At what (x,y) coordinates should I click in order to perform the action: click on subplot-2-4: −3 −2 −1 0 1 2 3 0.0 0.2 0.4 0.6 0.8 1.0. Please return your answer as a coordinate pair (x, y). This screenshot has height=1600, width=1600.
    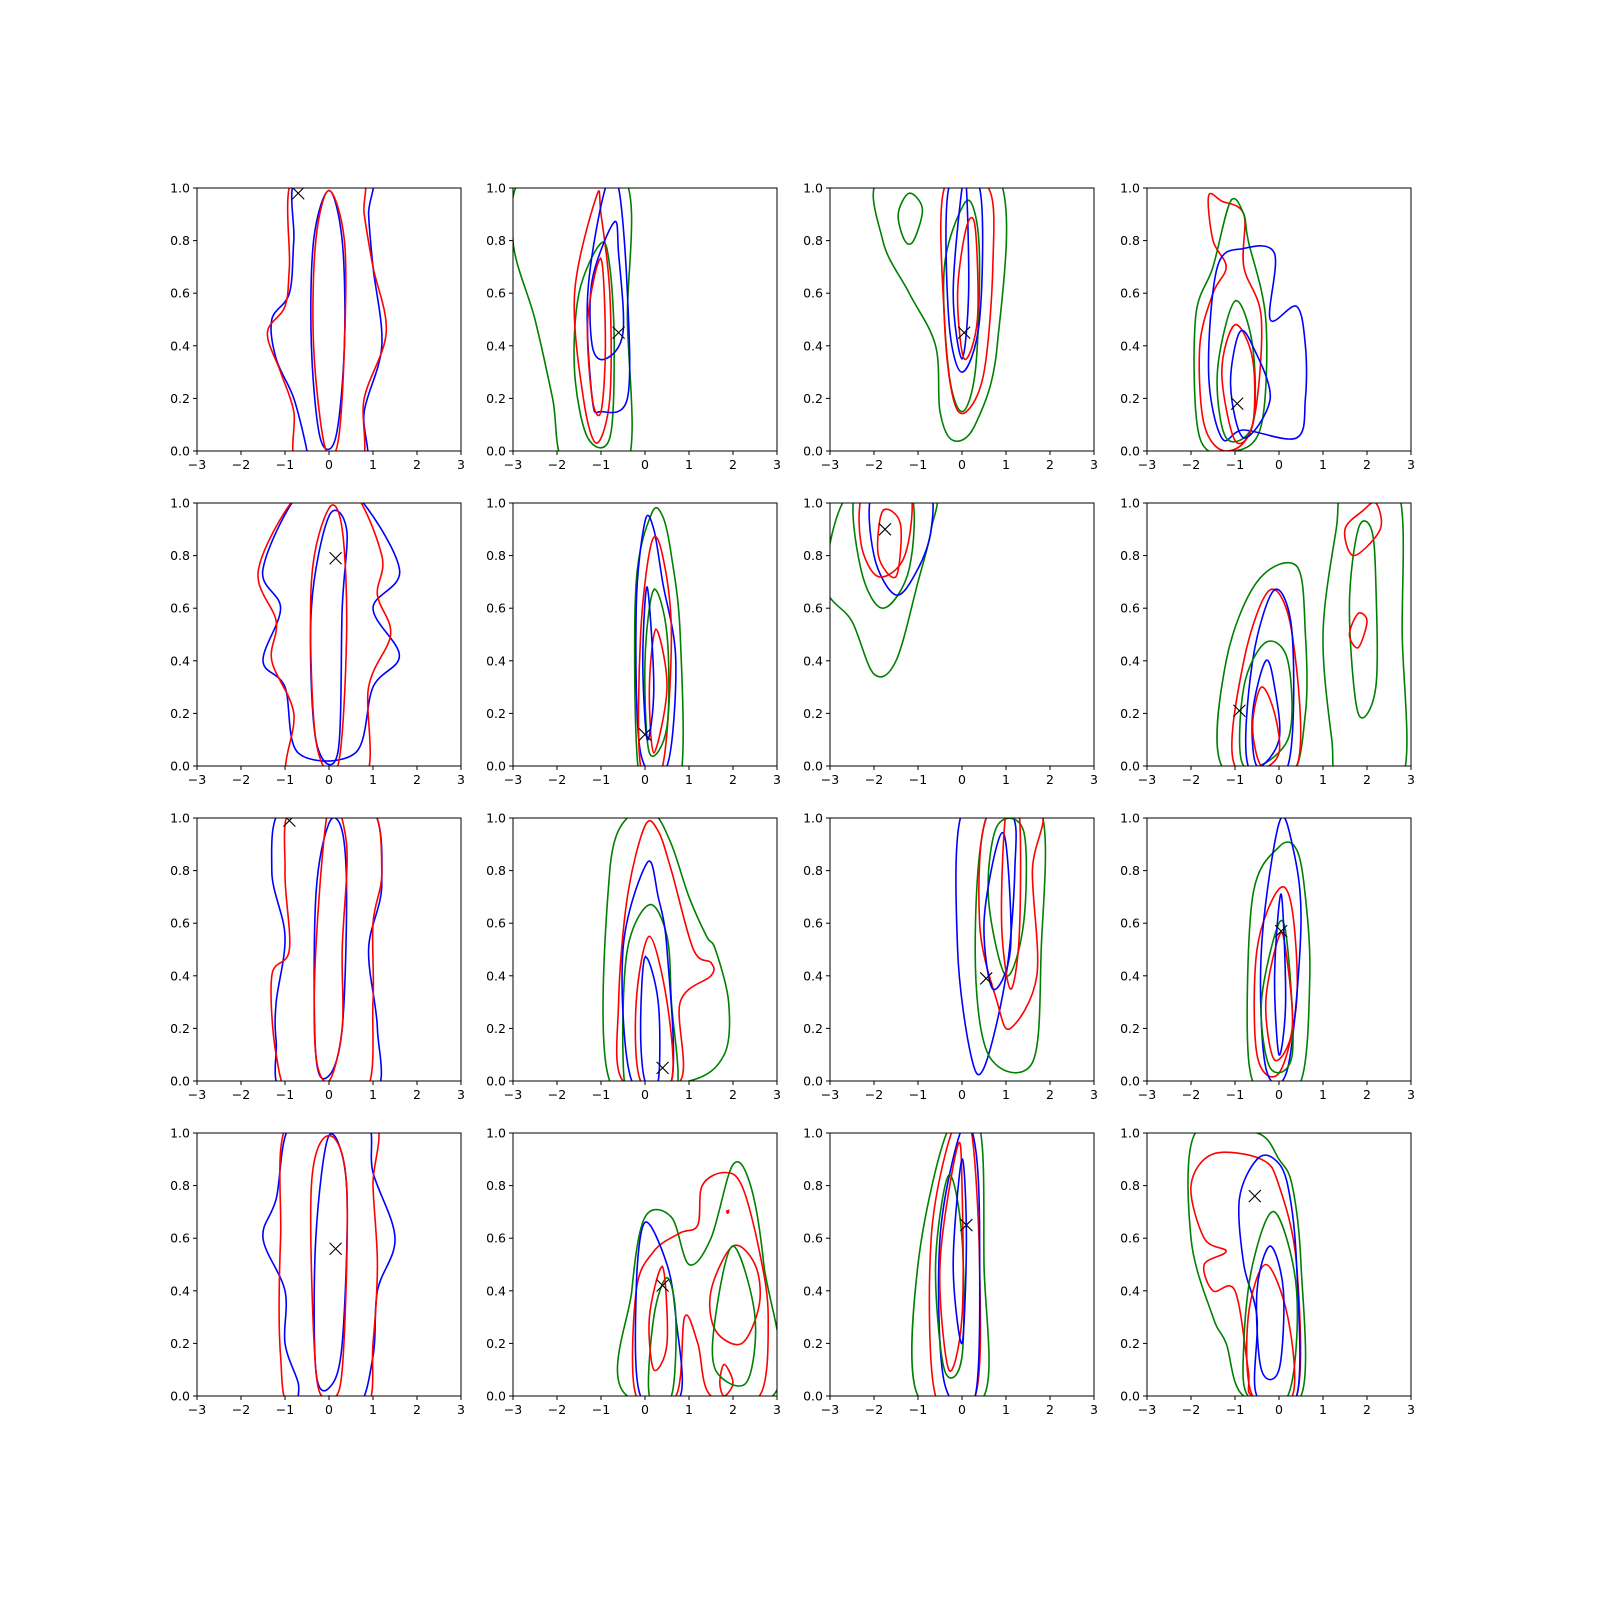
    Looking at the image, I should click on (1267, 642).